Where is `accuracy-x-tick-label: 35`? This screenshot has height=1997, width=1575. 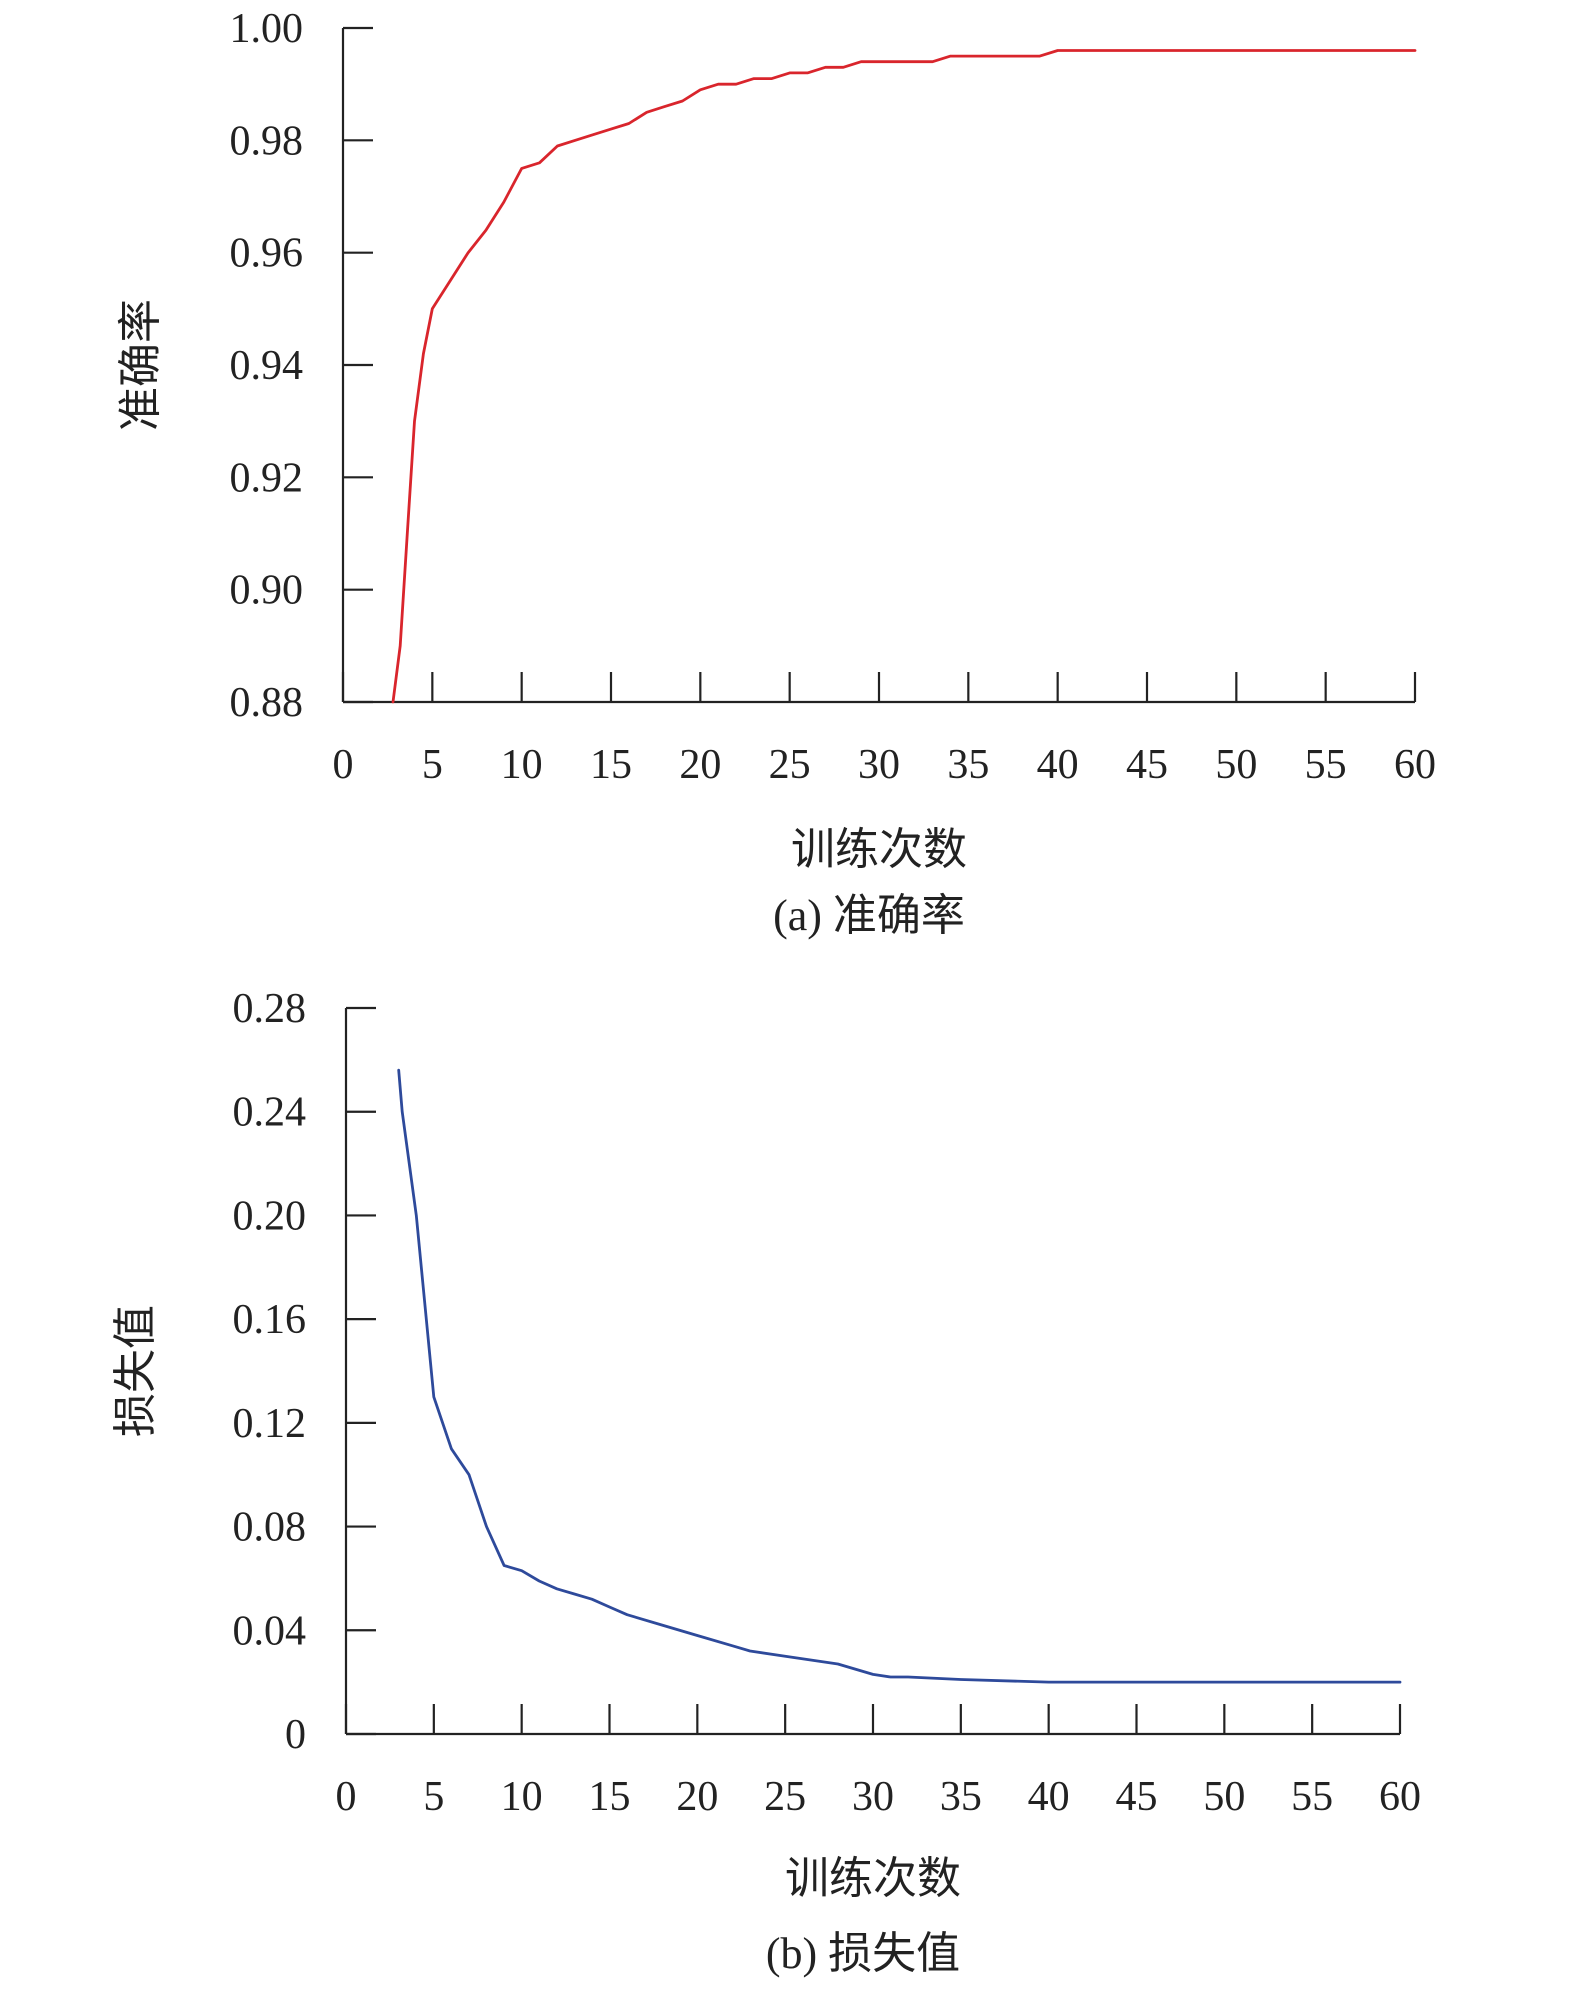
accuracy-x-tick-label: 35 is located at coordinates (968, 765).